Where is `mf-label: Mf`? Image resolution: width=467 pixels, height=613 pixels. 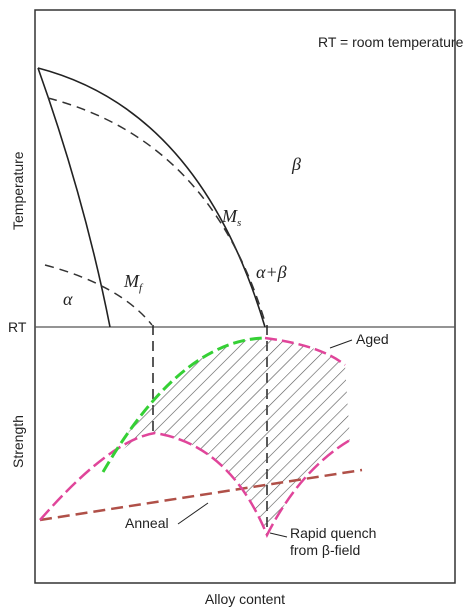
mf-label: Mf is located at coordinates (133, 282).